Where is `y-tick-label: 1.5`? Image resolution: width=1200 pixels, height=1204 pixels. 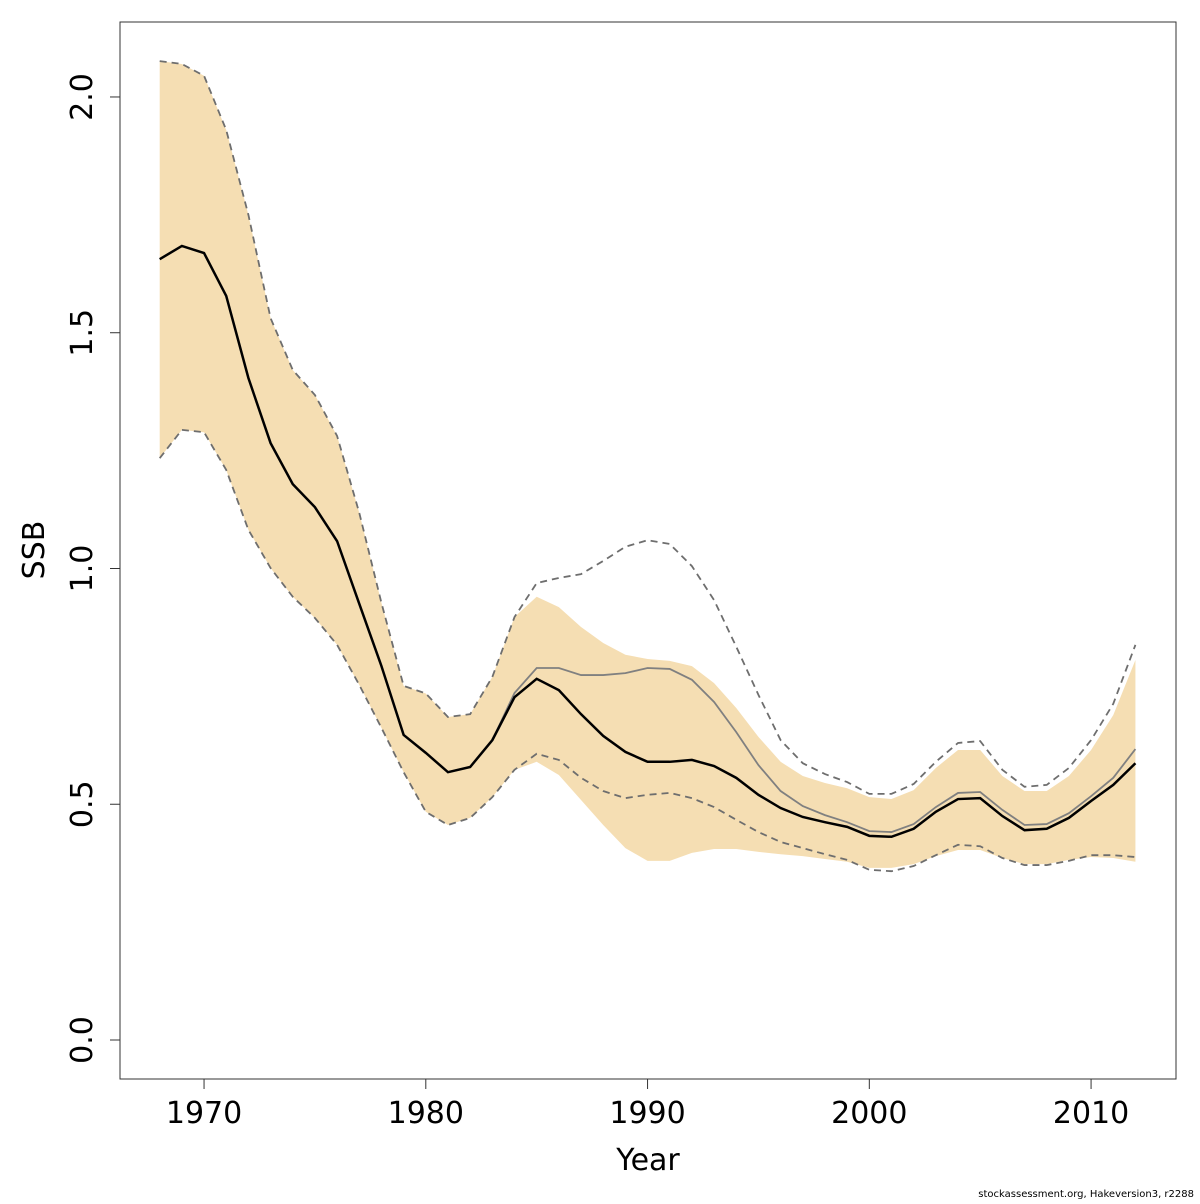
y-tick-label: 1.5 is located at coordinates (82, 333).